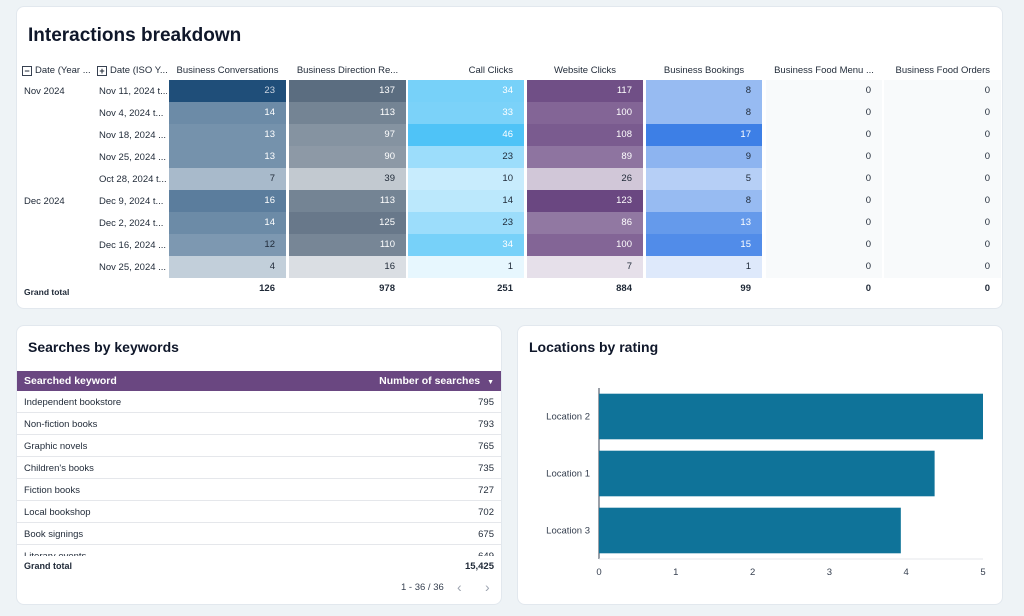 The width and height of the screenshot is (1024, 616). I want to click on keyword-text: Independent bookstore, so click(73, 402).